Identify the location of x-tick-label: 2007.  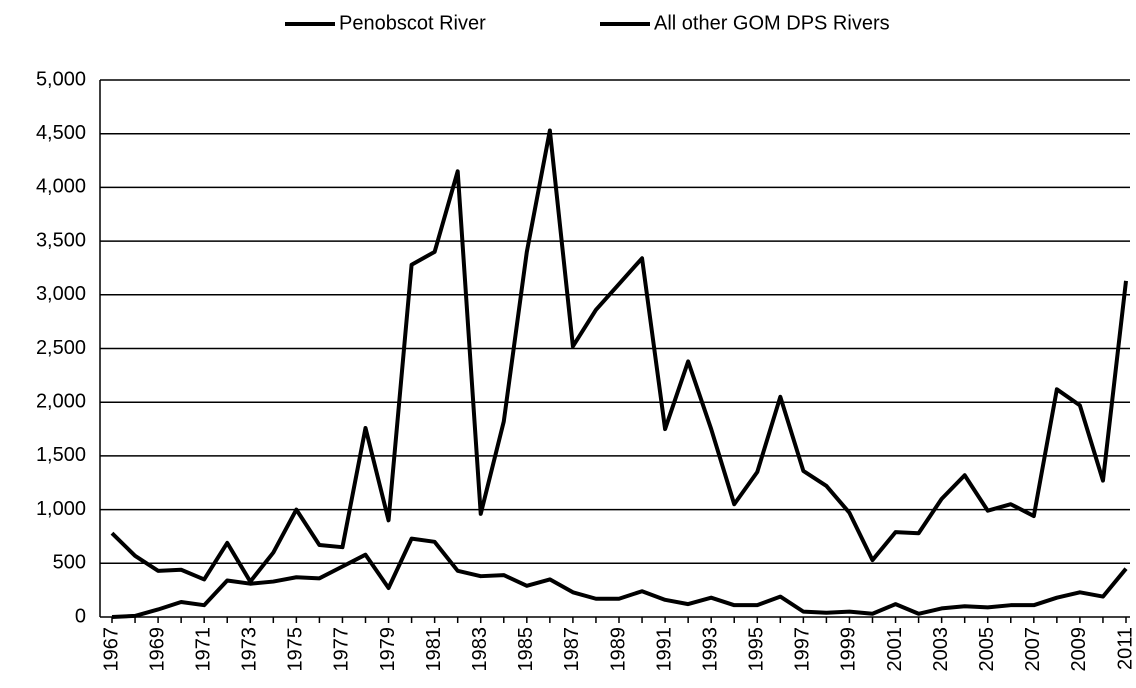
(1033, 649).